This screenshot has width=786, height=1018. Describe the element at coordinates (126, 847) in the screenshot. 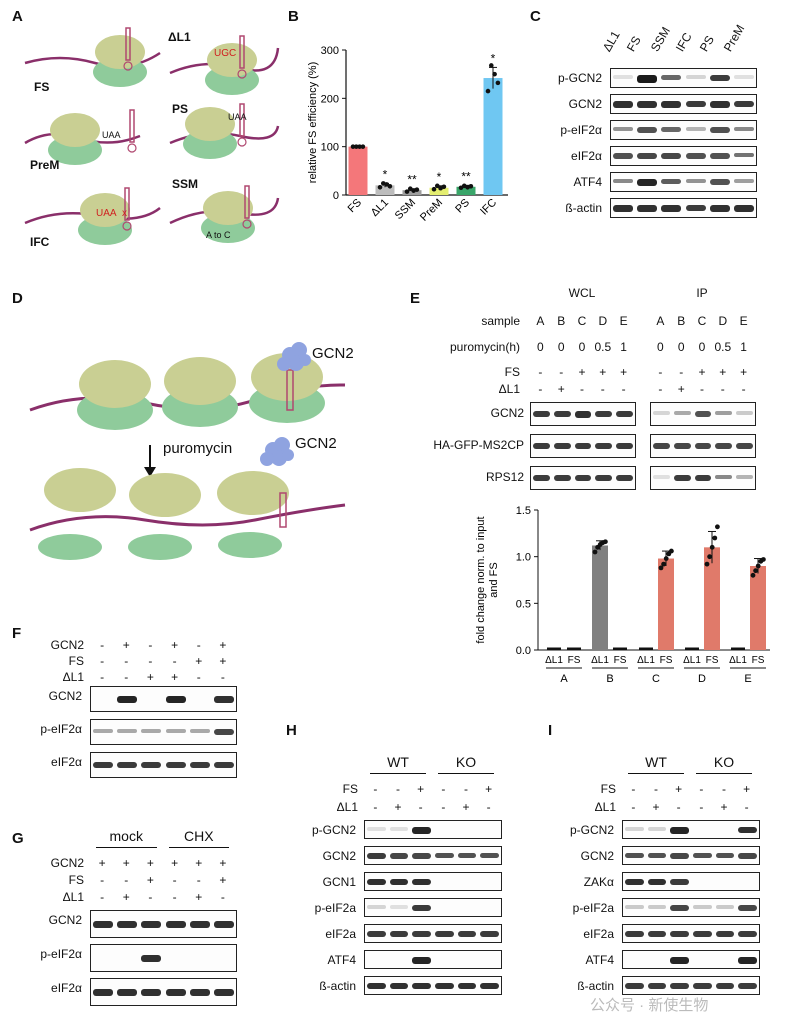

I see `group-underline` at that location.